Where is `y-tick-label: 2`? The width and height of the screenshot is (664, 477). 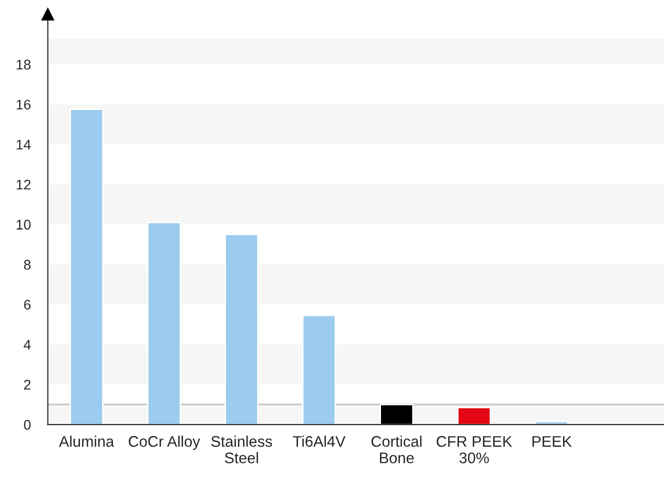
y-tick-label: 2 is located at coordinates (27, 385).